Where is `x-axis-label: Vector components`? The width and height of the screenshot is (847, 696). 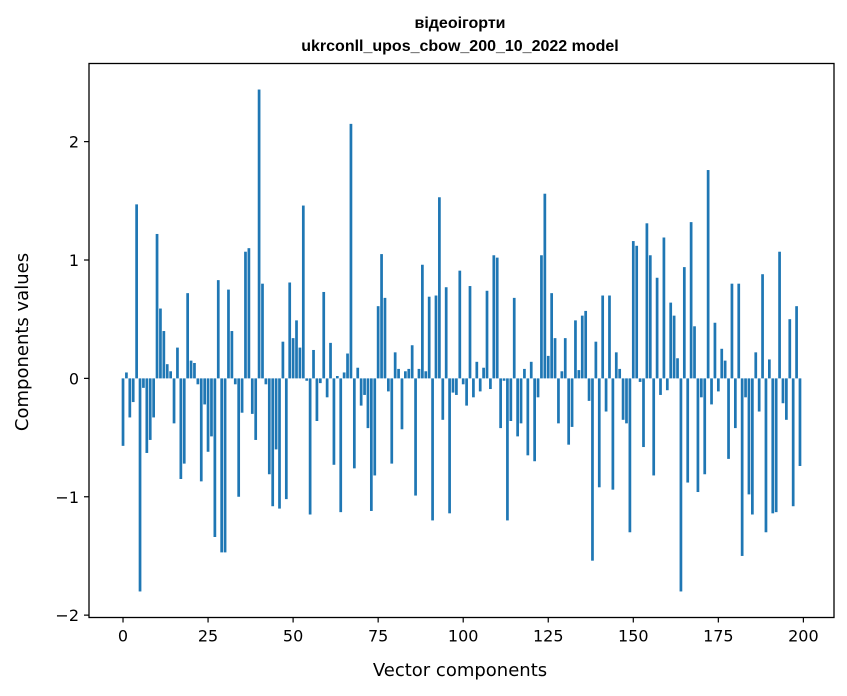
x-axis-label: Vector components is located at coordinates (460, 670).